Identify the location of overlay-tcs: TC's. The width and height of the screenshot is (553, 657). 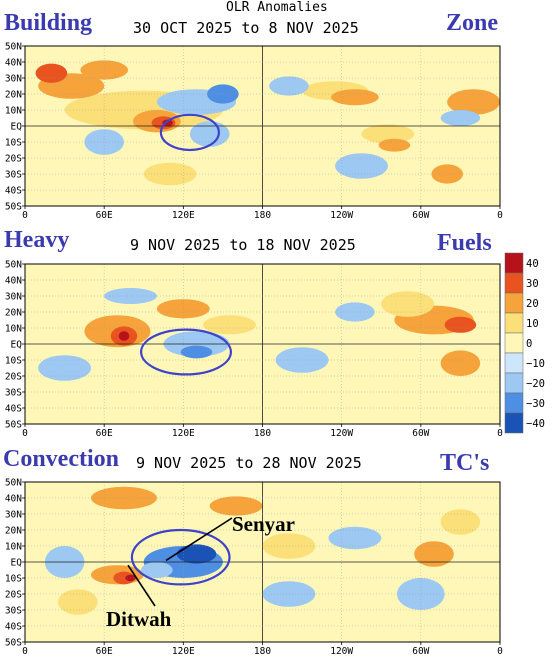
(465, 463).